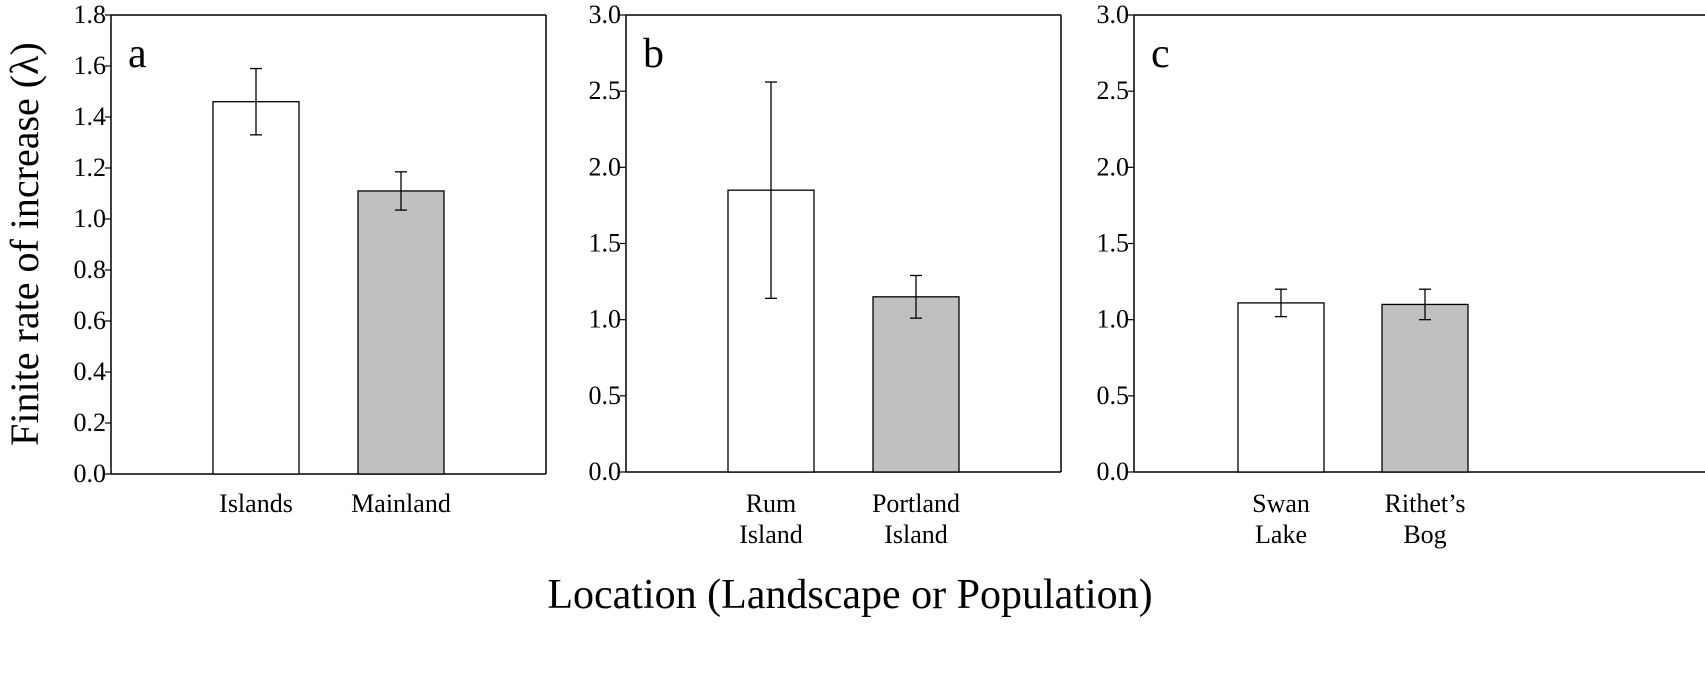  I want to click on bar-portland-island, so click(916, 384).